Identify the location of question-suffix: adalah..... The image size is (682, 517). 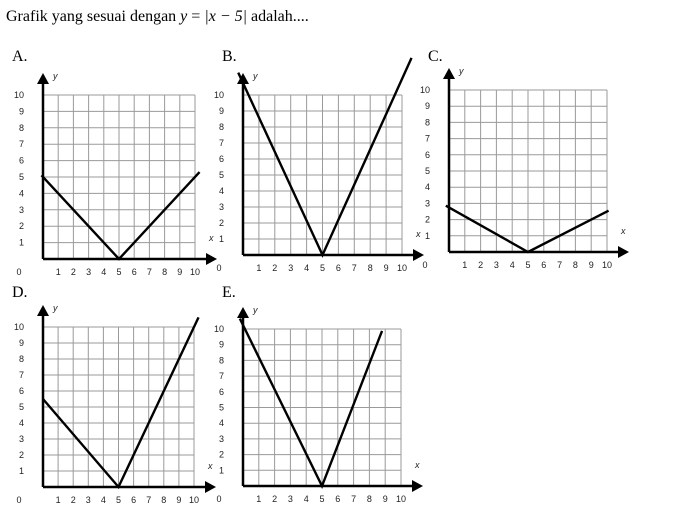
(278, 16).